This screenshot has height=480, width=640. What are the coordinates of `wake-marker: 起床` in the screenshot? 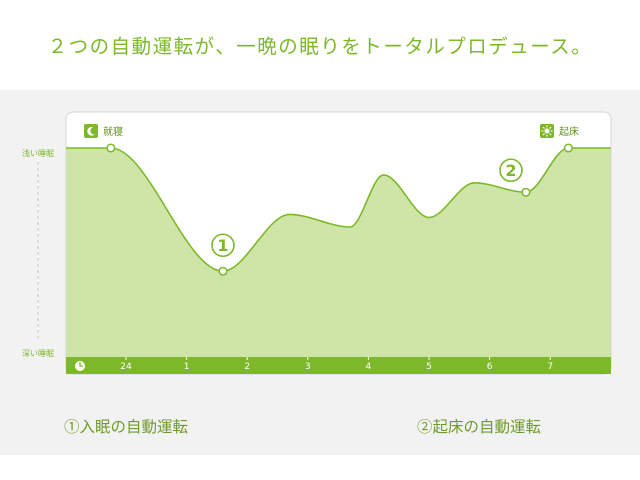 It's located at (559, 131).